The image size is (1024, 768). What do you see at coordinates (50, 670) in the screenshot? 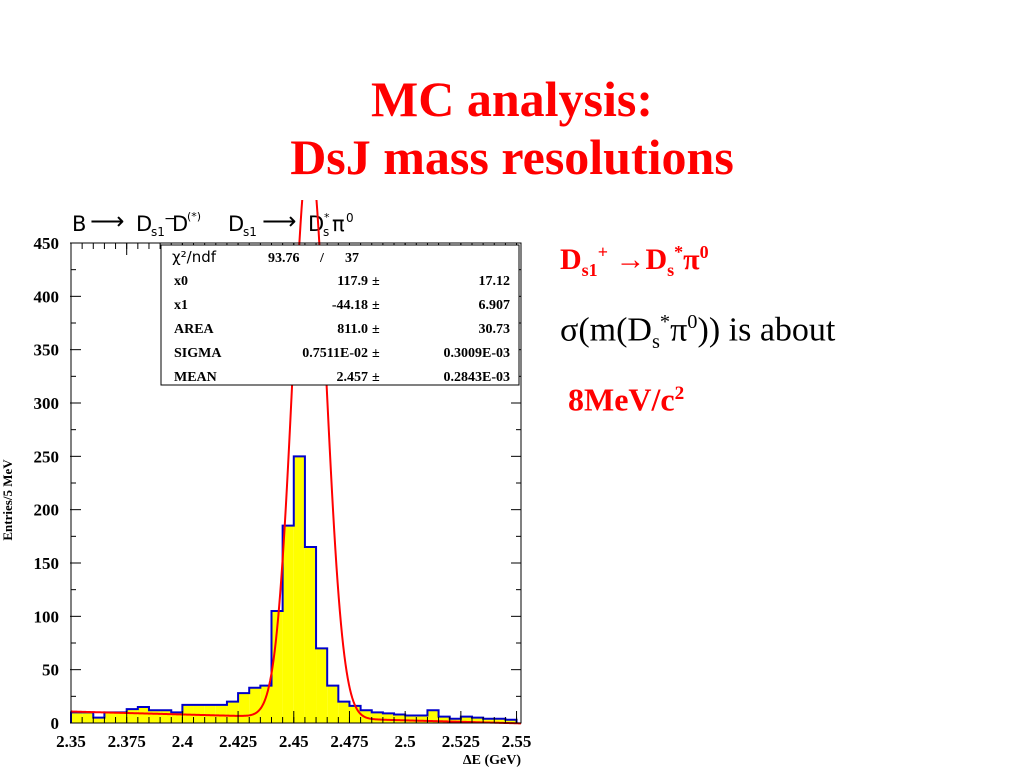
I see `y-tick-label: 50` at bounding box center [50, 670].